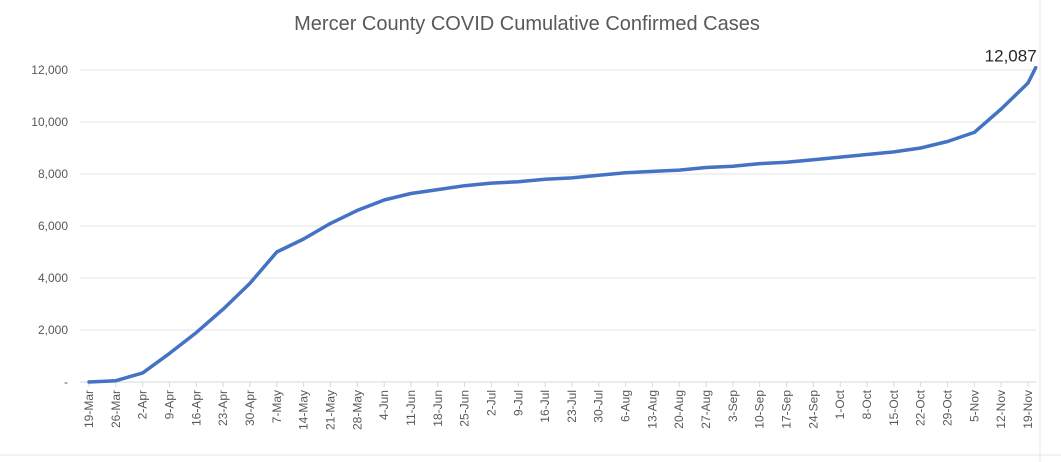  Describe the element at coordinates (143, 404) in the screenshot. I see `x-tick-label: 2-Apr` at that location.